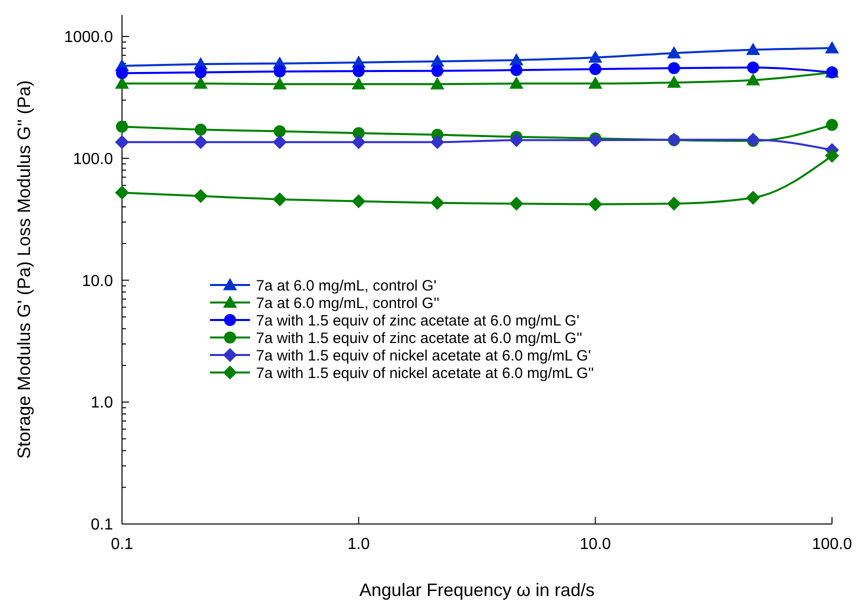 The height and width of the screenshot is (601, 862). I want to click on y-tick-label: 0.1, so click(102, 525).